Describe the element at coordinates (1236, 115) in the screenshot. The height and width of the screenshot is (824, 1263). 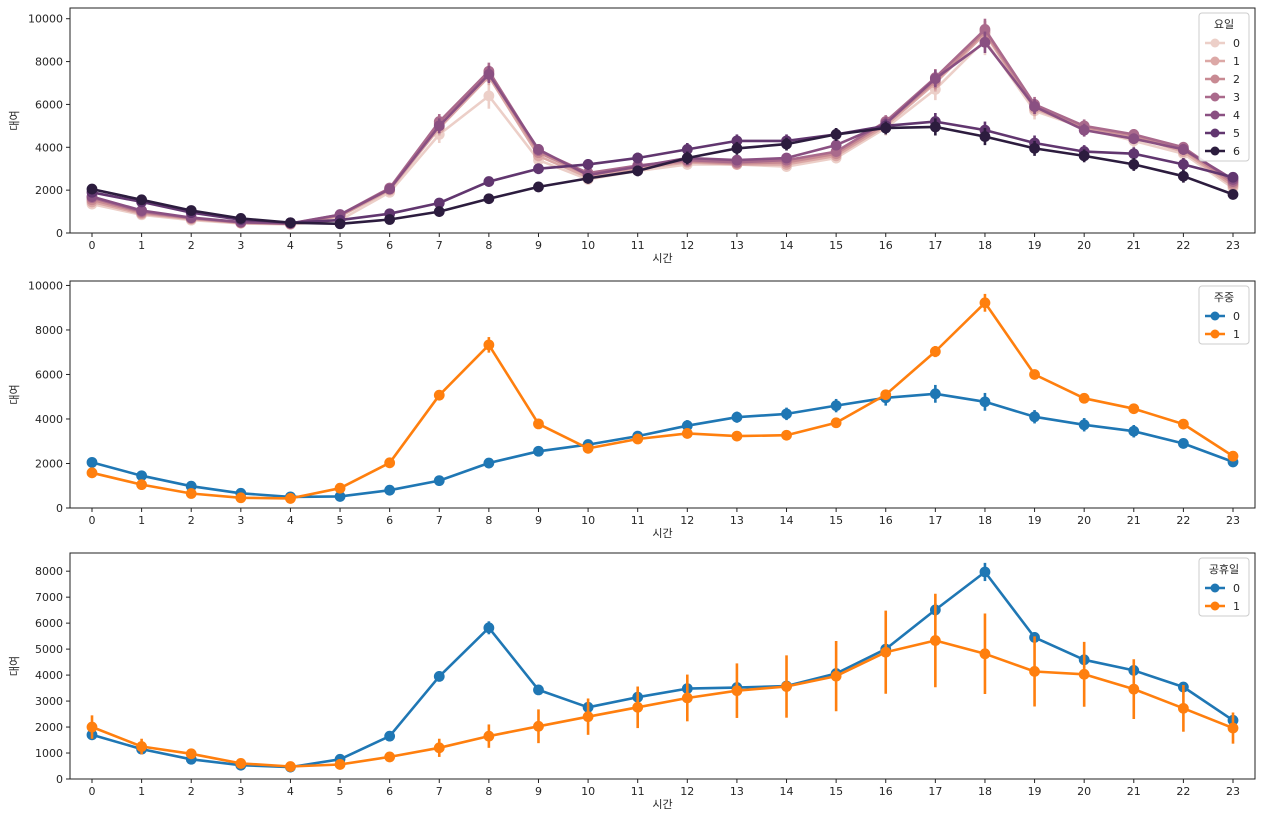
I see `legend-label: 4` at that location.